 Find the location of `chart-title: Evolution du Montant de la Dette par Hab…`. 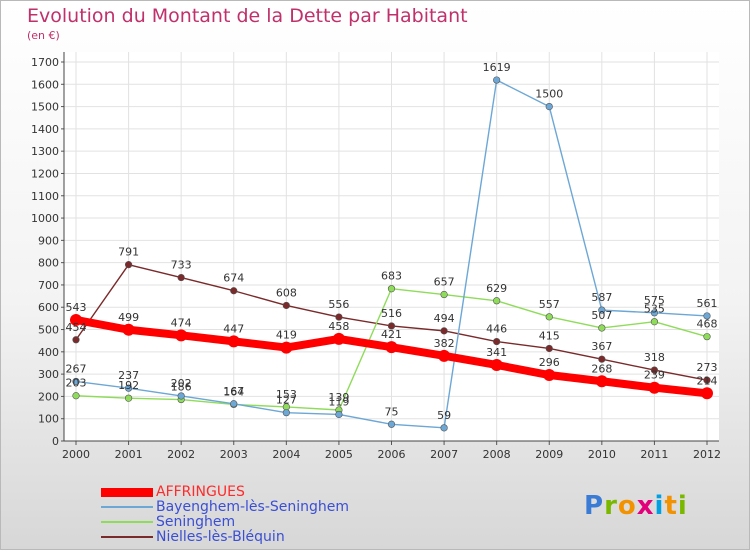

chart-title: Evolution du Montant de la Dette par Hab… is located at coordinates (247, 16).